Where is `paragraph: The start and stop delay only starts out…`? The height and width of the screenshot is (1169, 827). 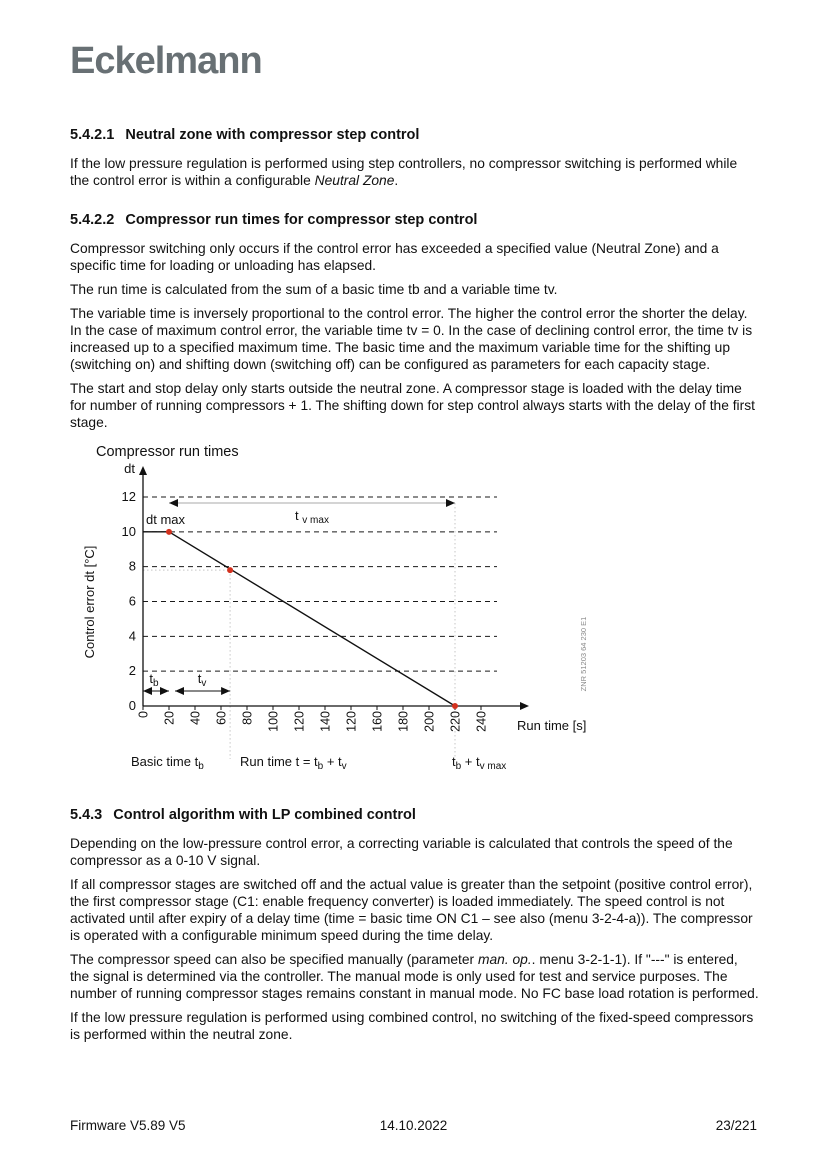 paragraph: The start and stop delay only starts out… is located at coordinates (412, 406).